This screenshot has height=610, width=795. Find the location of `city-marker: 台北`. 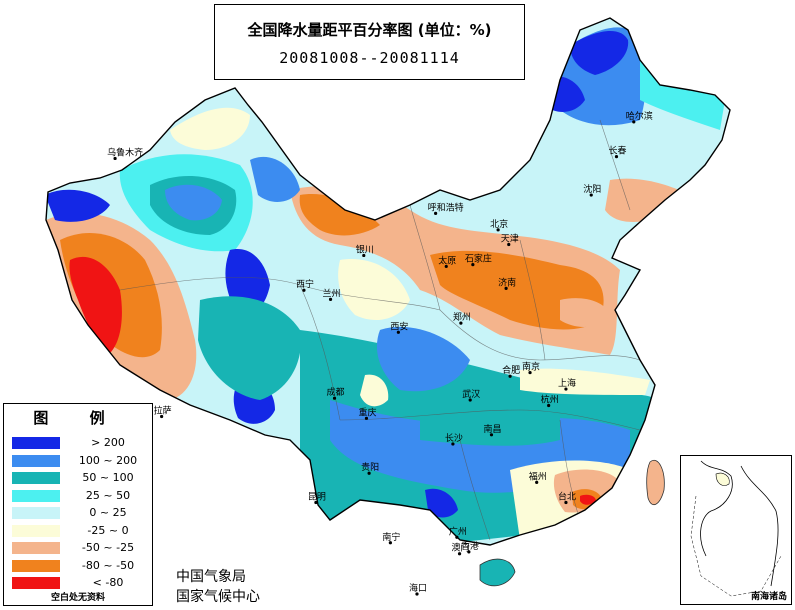

city-marker: 台北 is located at coordinates (567, 498).